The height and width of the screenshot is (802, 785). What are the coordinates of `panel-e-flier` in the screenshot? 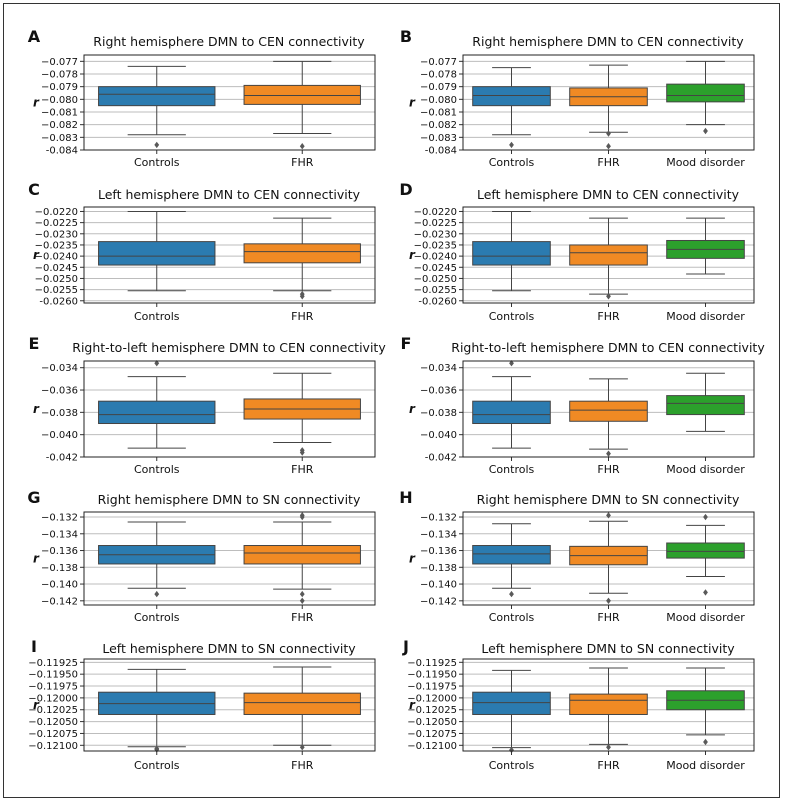 It's located at (157, 363).